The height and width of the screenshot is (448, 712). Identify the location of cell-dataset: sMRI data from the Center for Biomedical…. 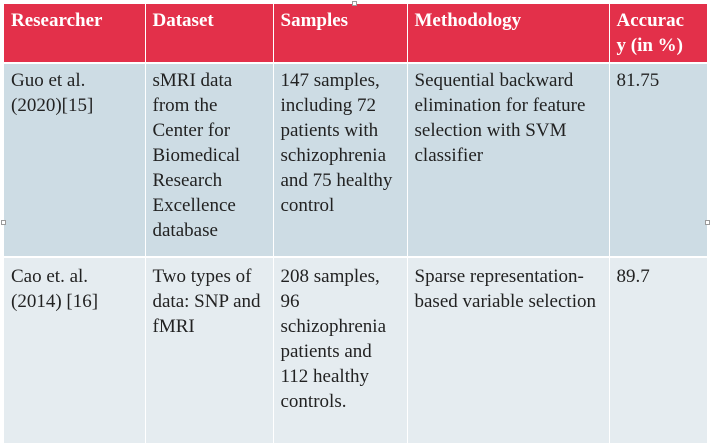
(209, 159).